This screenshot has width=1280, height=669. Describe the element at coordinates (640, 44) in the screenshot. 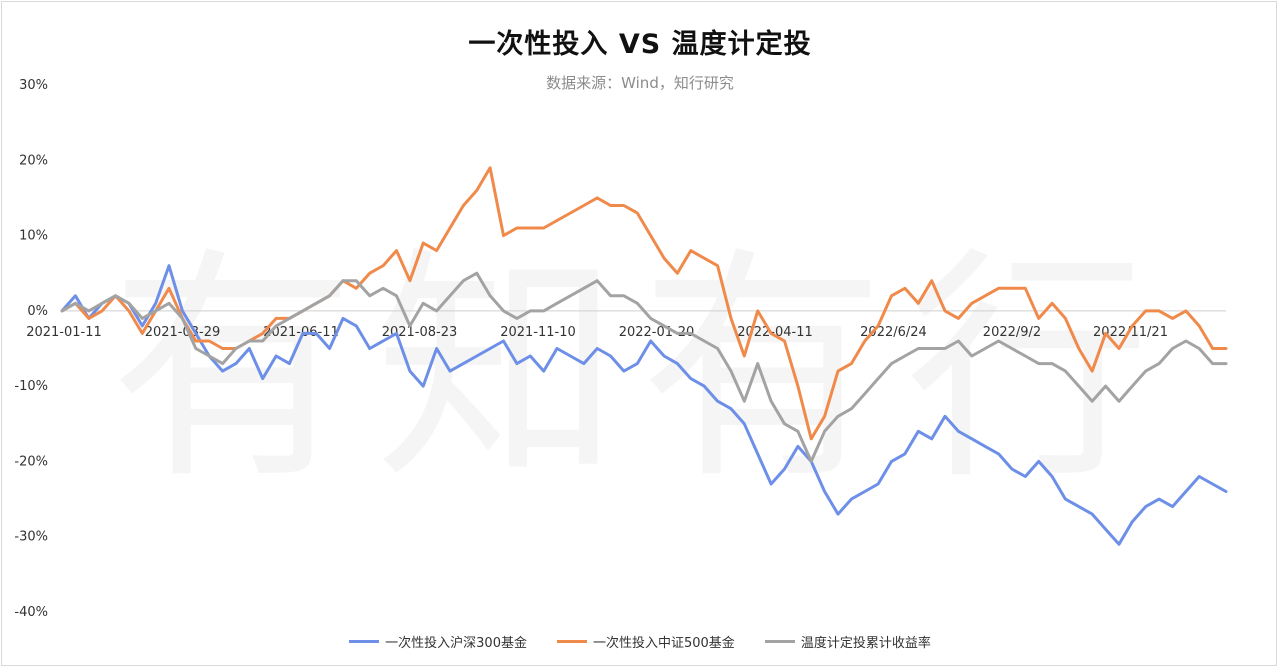

I see `chart-title: 一次性投入 VS 温度计定投` at that location.